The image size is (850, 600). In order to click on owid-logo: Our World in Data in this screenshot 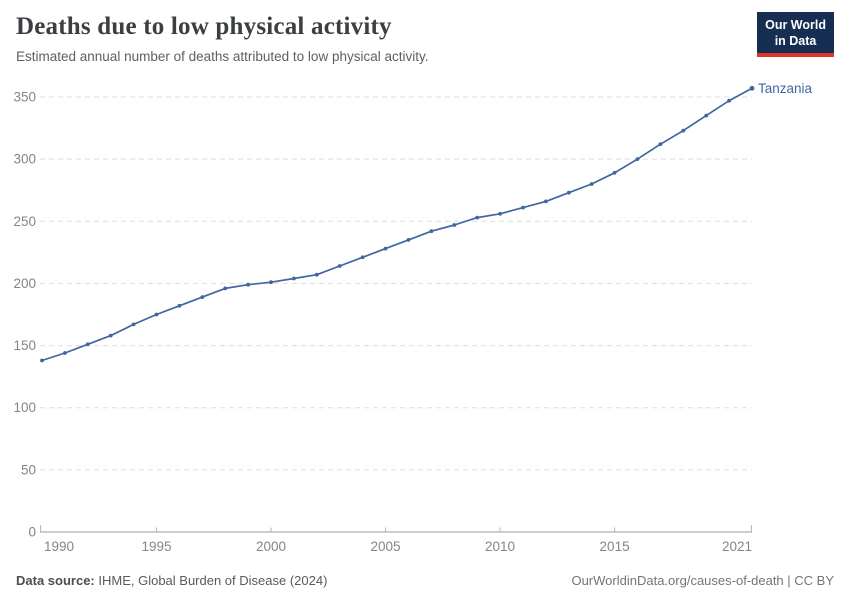, I will do `click(795, 35)`.